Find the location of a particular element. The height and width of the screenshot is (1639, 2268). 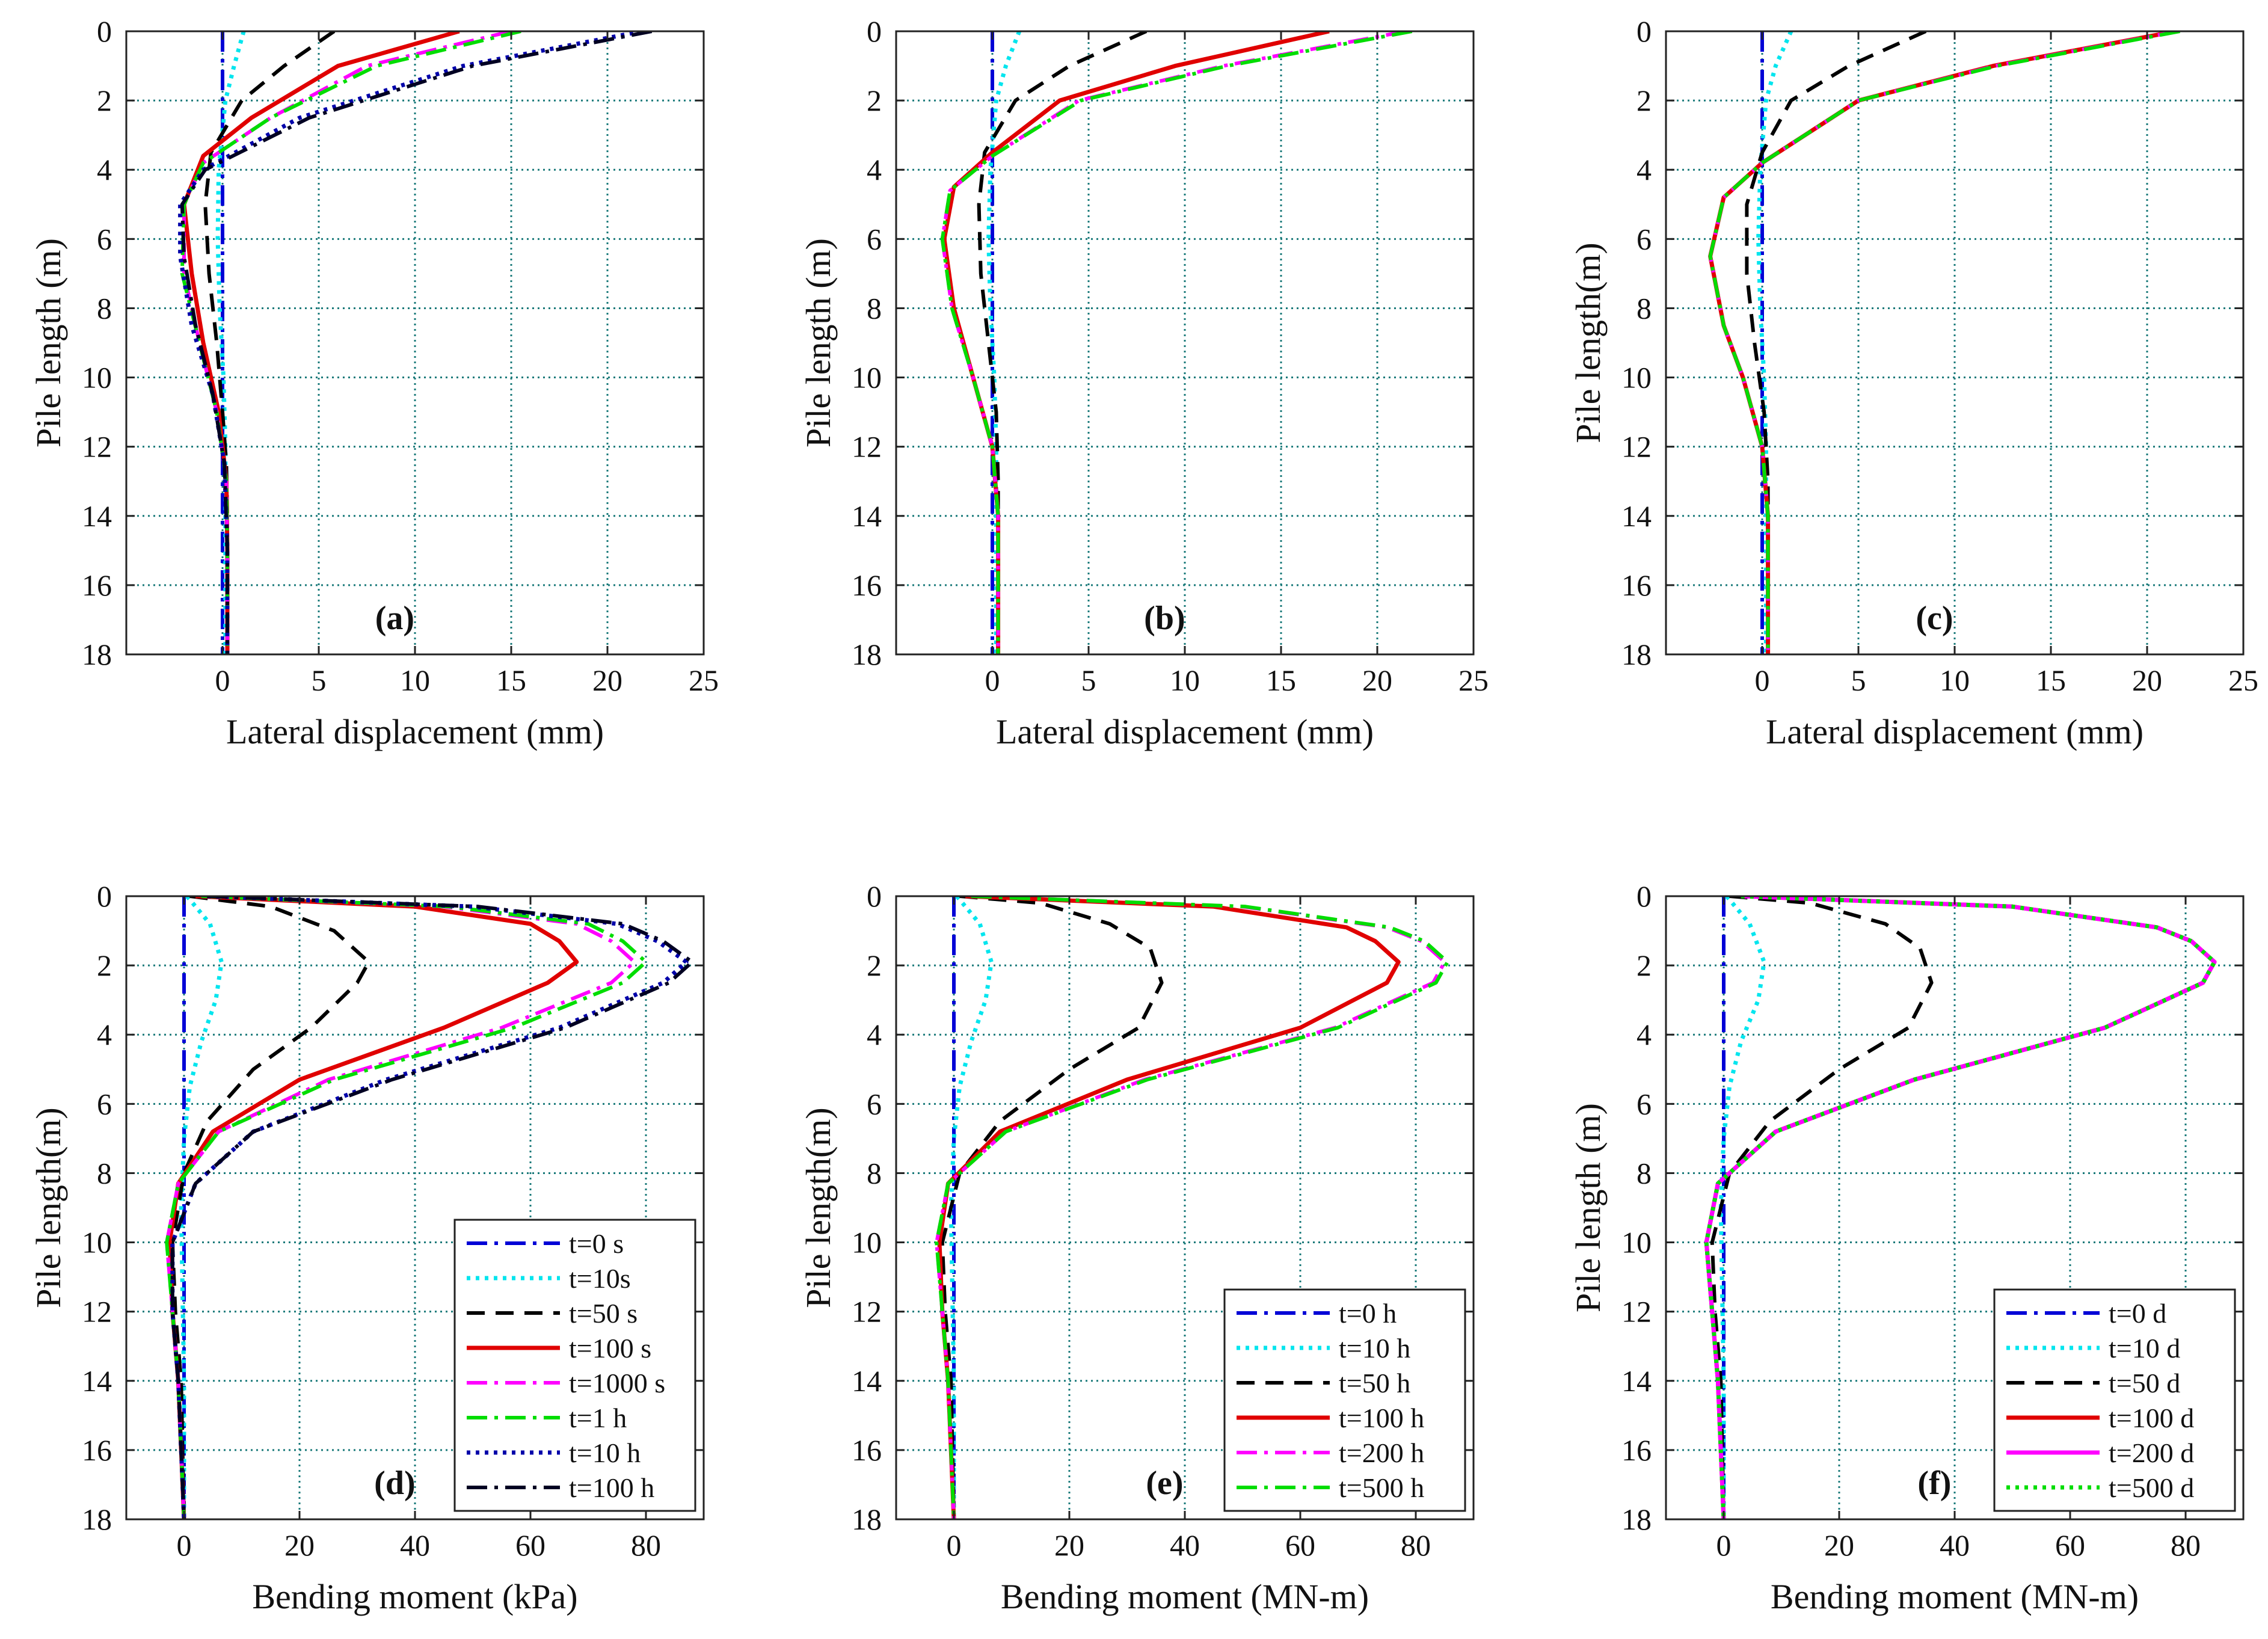

panel-tag: (f) is located at coordinates (1934, 1483).